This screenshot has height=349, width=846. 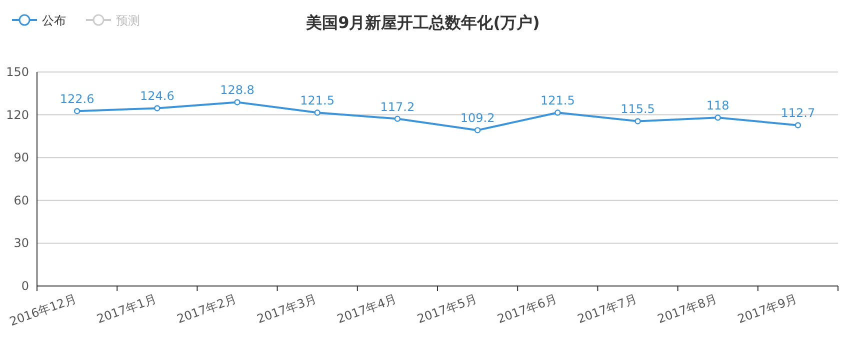 I want to click on y-tick-label: 120, so click(x=17, y=115).